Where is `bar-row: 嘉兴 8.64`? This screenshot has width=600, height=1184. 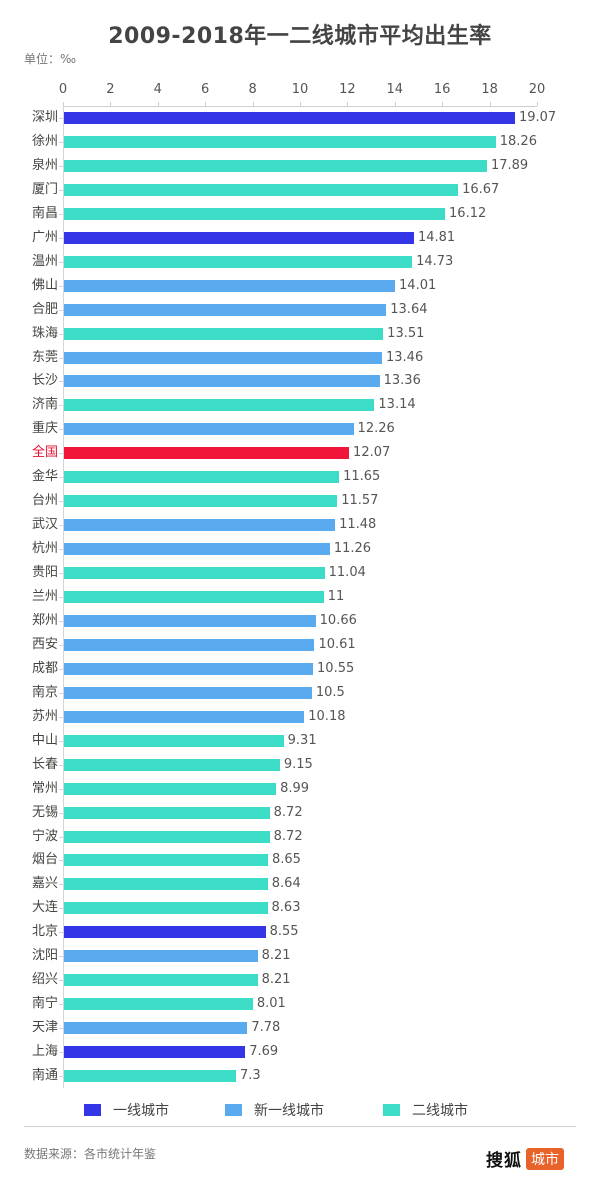
bar-row: 嘉兴 8.64 is located at coordinates (300, 884).